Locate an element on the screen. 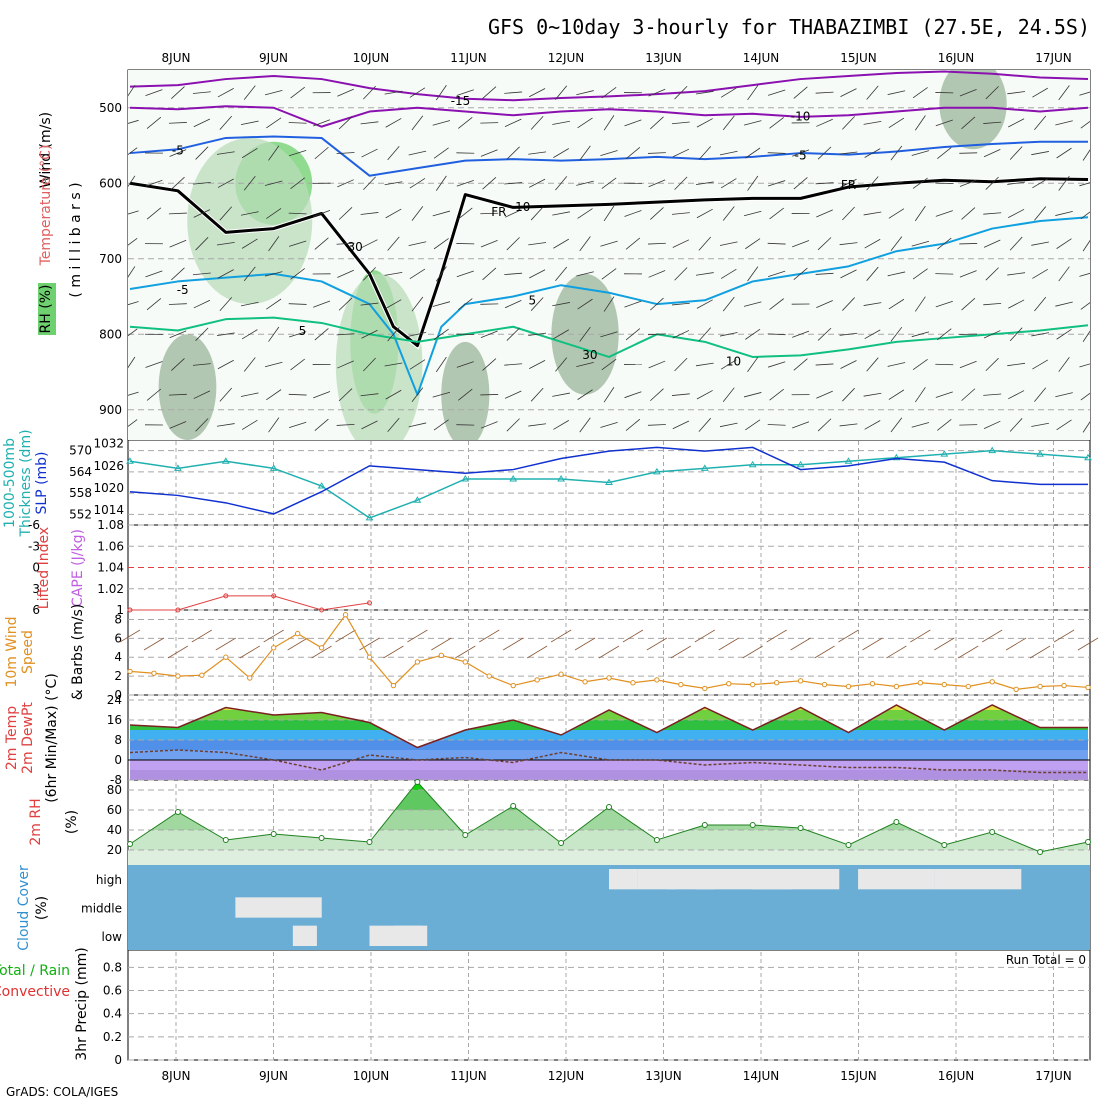 The width and height of the screenshot is (1100, 1100). ylabel-precip: 3hr Precip (mm) is located at coordinates (82, 1003).